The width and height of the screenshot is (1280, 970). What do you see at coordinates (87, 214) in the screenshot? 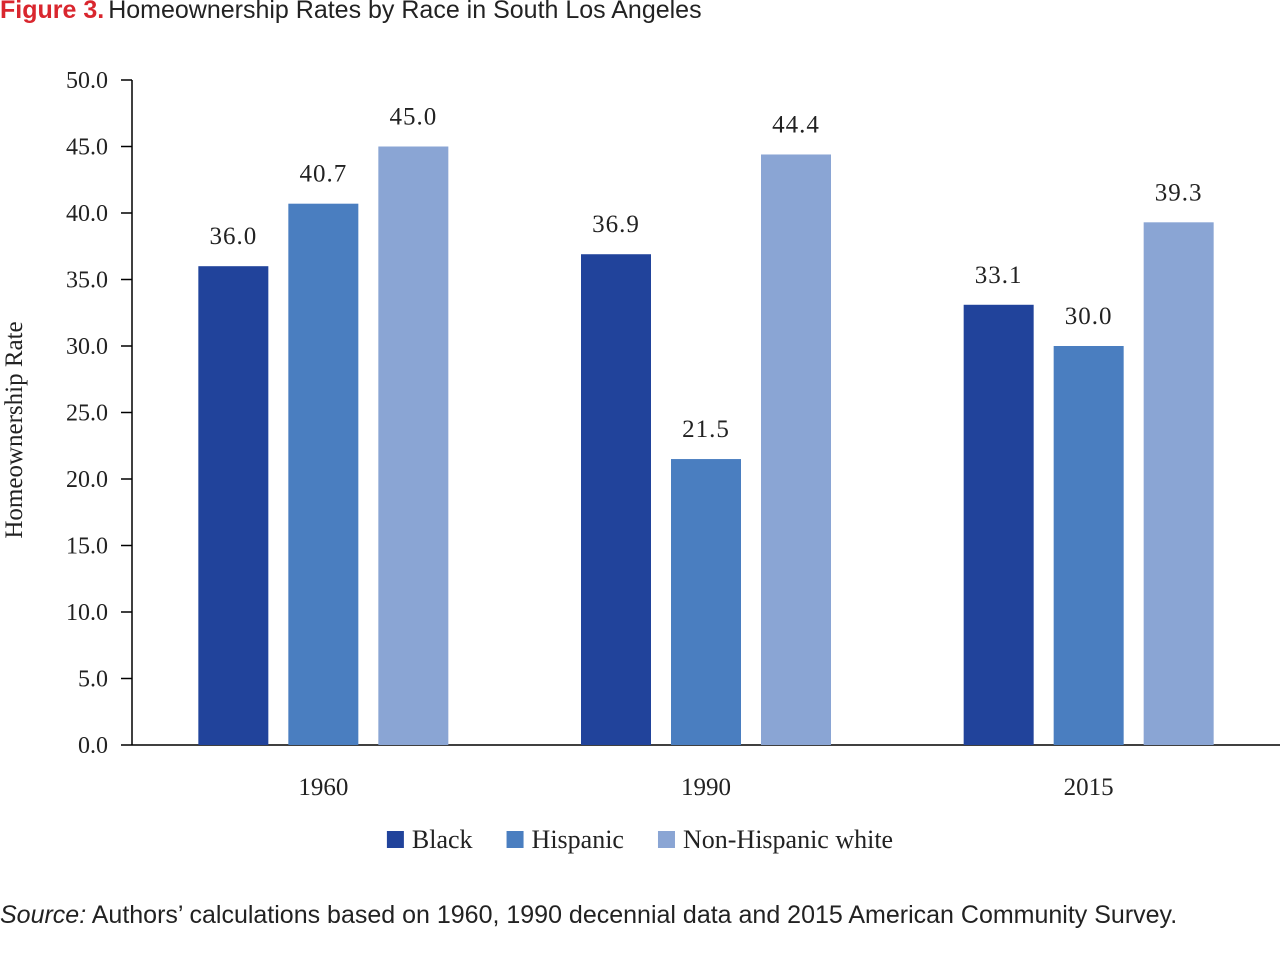
I see `y-tick-label: 40.0` at bounding box center [87, 214].